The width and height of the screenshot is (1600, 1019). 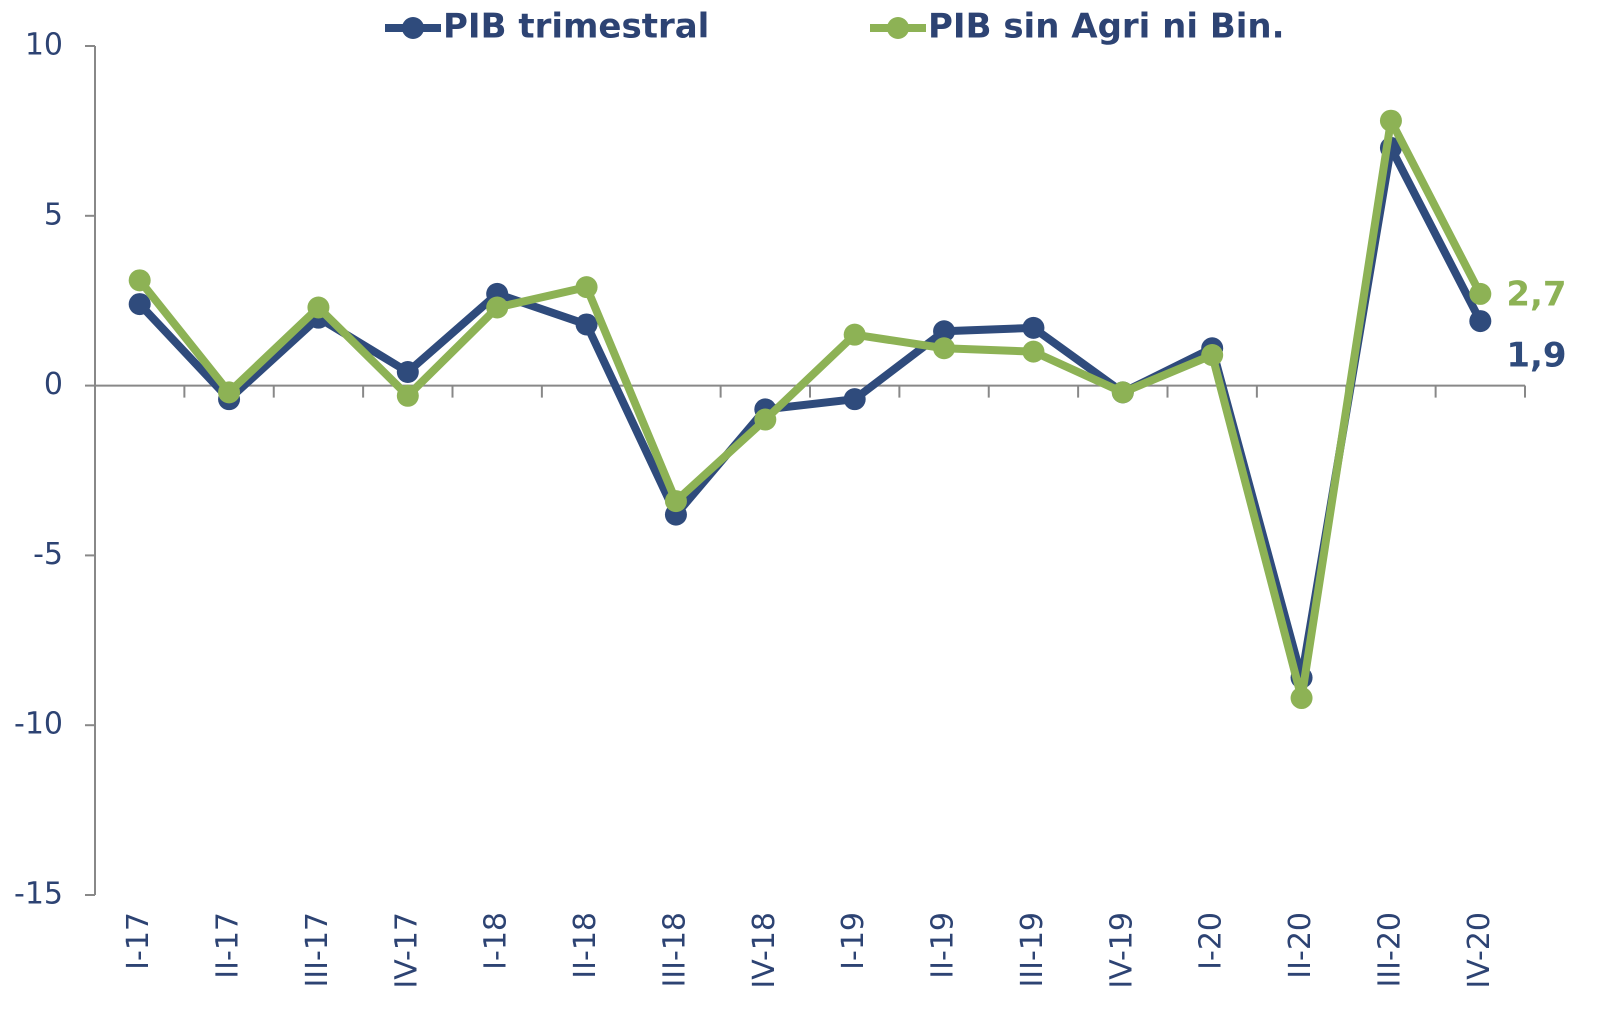 What do you see at coordinates (853, 941) in the screenshot?
I see `x-tick-label: I-19` at bounding box center [853, 941].